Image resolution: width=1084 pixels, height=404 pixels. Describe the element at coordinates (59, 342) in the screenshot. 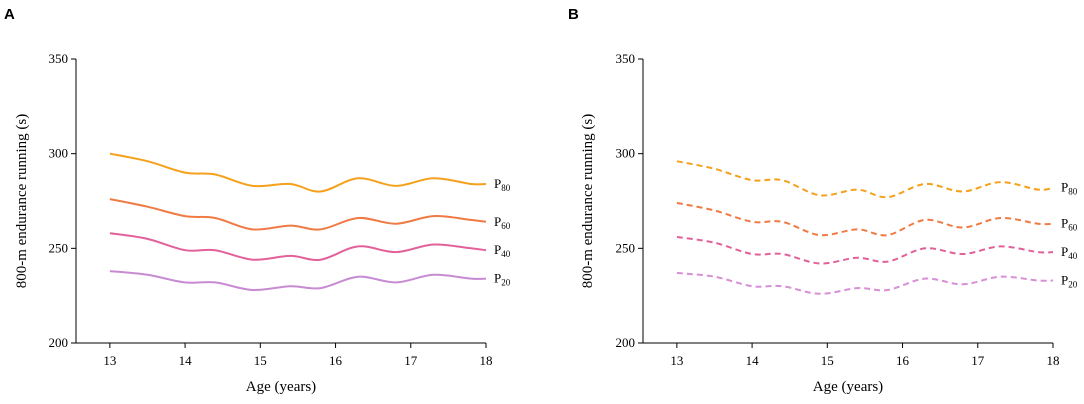

I see `panel-a-y-tick-label: 200` at that location.